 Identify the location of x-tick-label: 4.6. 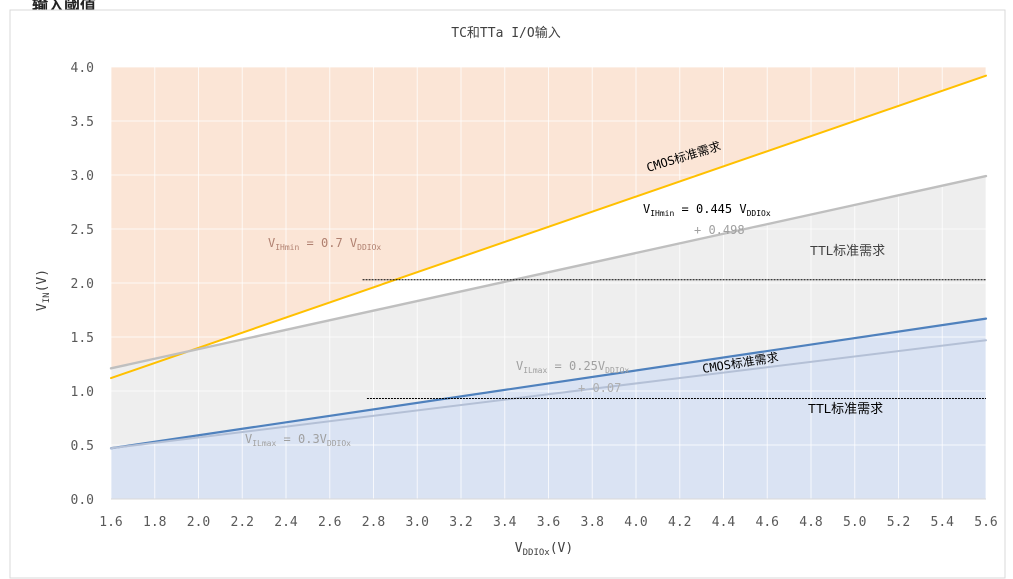
(767, 522).